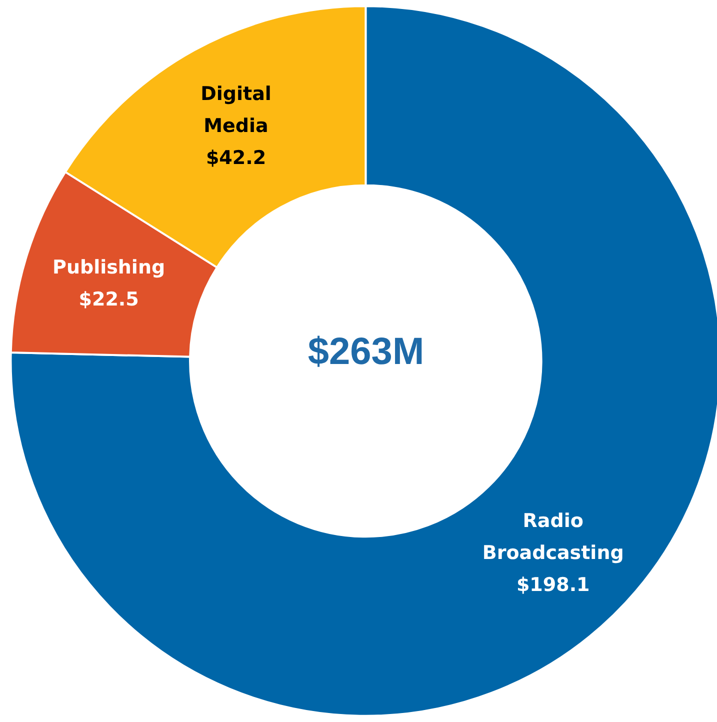 This screenshot has width=717, height=722. Describe the element at coordinates (553, 585) in the screenshot. I see `data-label: $198.1` at that location.